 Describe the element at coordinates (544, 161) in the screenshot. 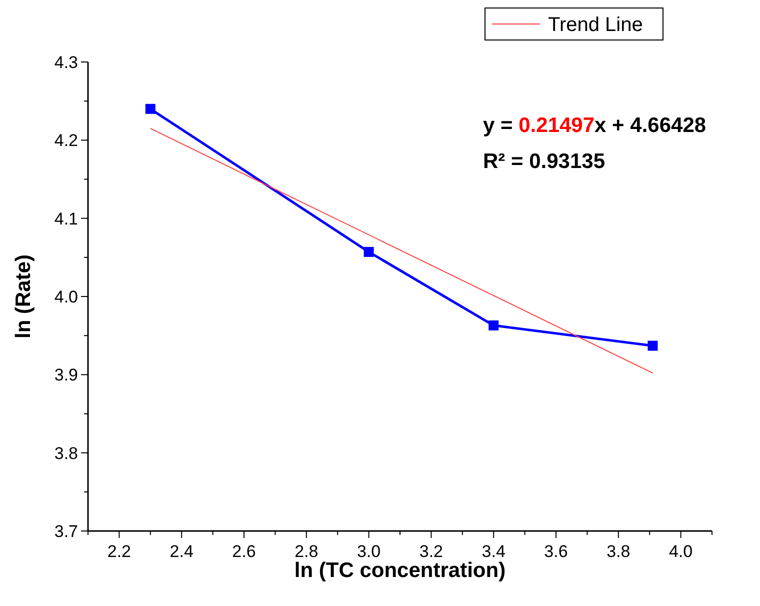

I see `annotation: R² = 0.93135` at that location.